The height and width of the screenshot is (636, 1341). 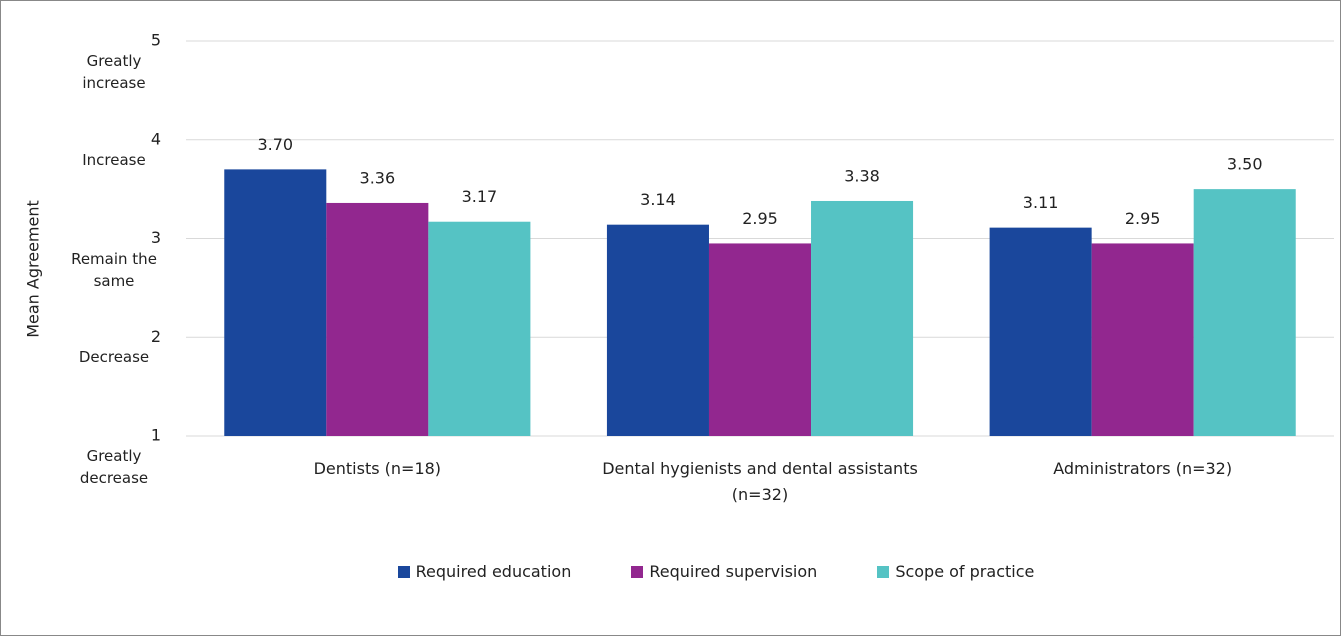 I want to click on data-label: 3.50, so click(x=1245, y=164).